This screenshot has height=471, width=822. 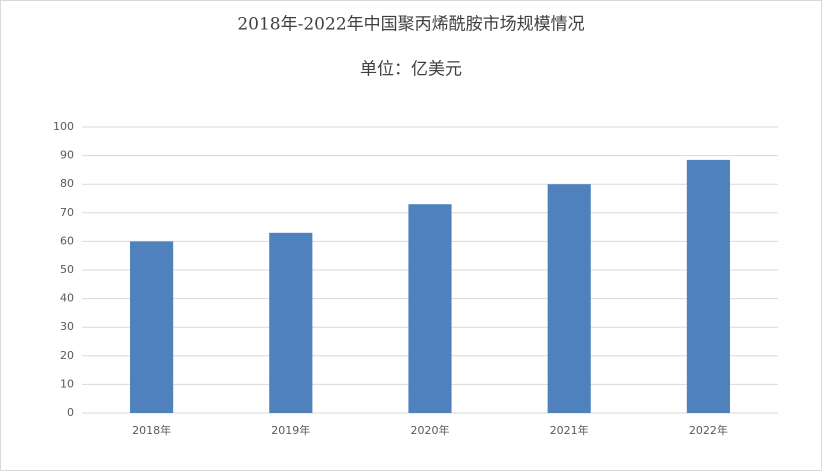 What do you see at coordinates (410, 25) in the screenshot?
I see `chart-title: 2018年-2022年中国聚丙烯酰胺市场规模情况` at bounding box center [410, 25].